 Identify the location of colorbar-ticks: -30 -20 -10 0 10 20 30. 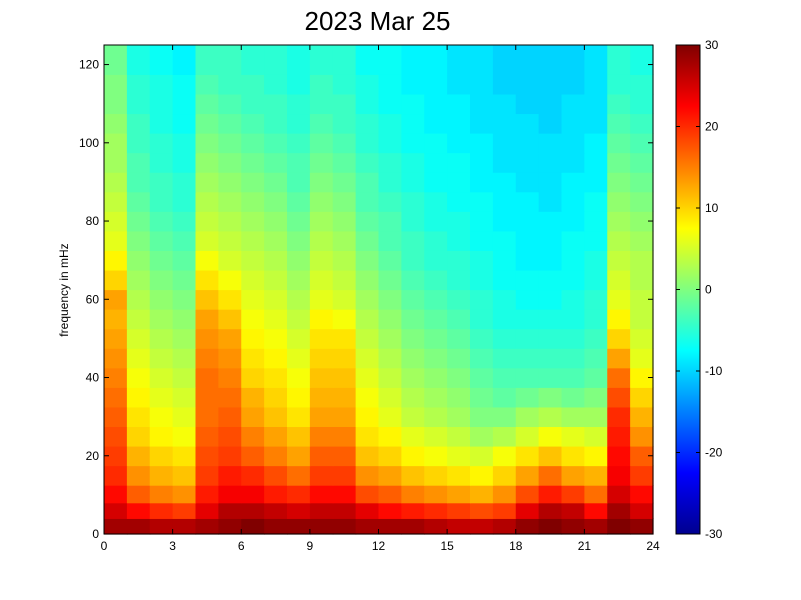
(699, 289).